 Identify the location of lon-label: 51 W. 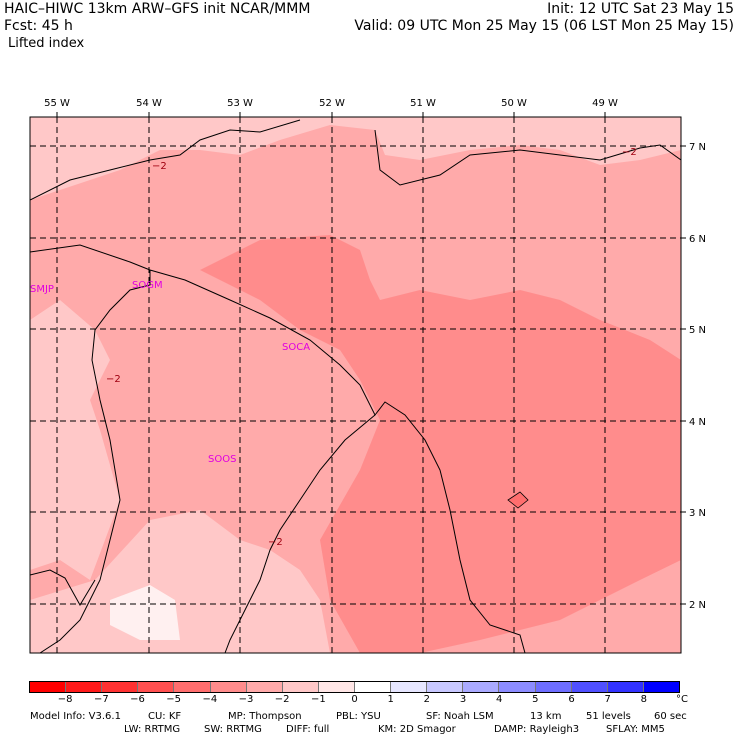
(423, 103).